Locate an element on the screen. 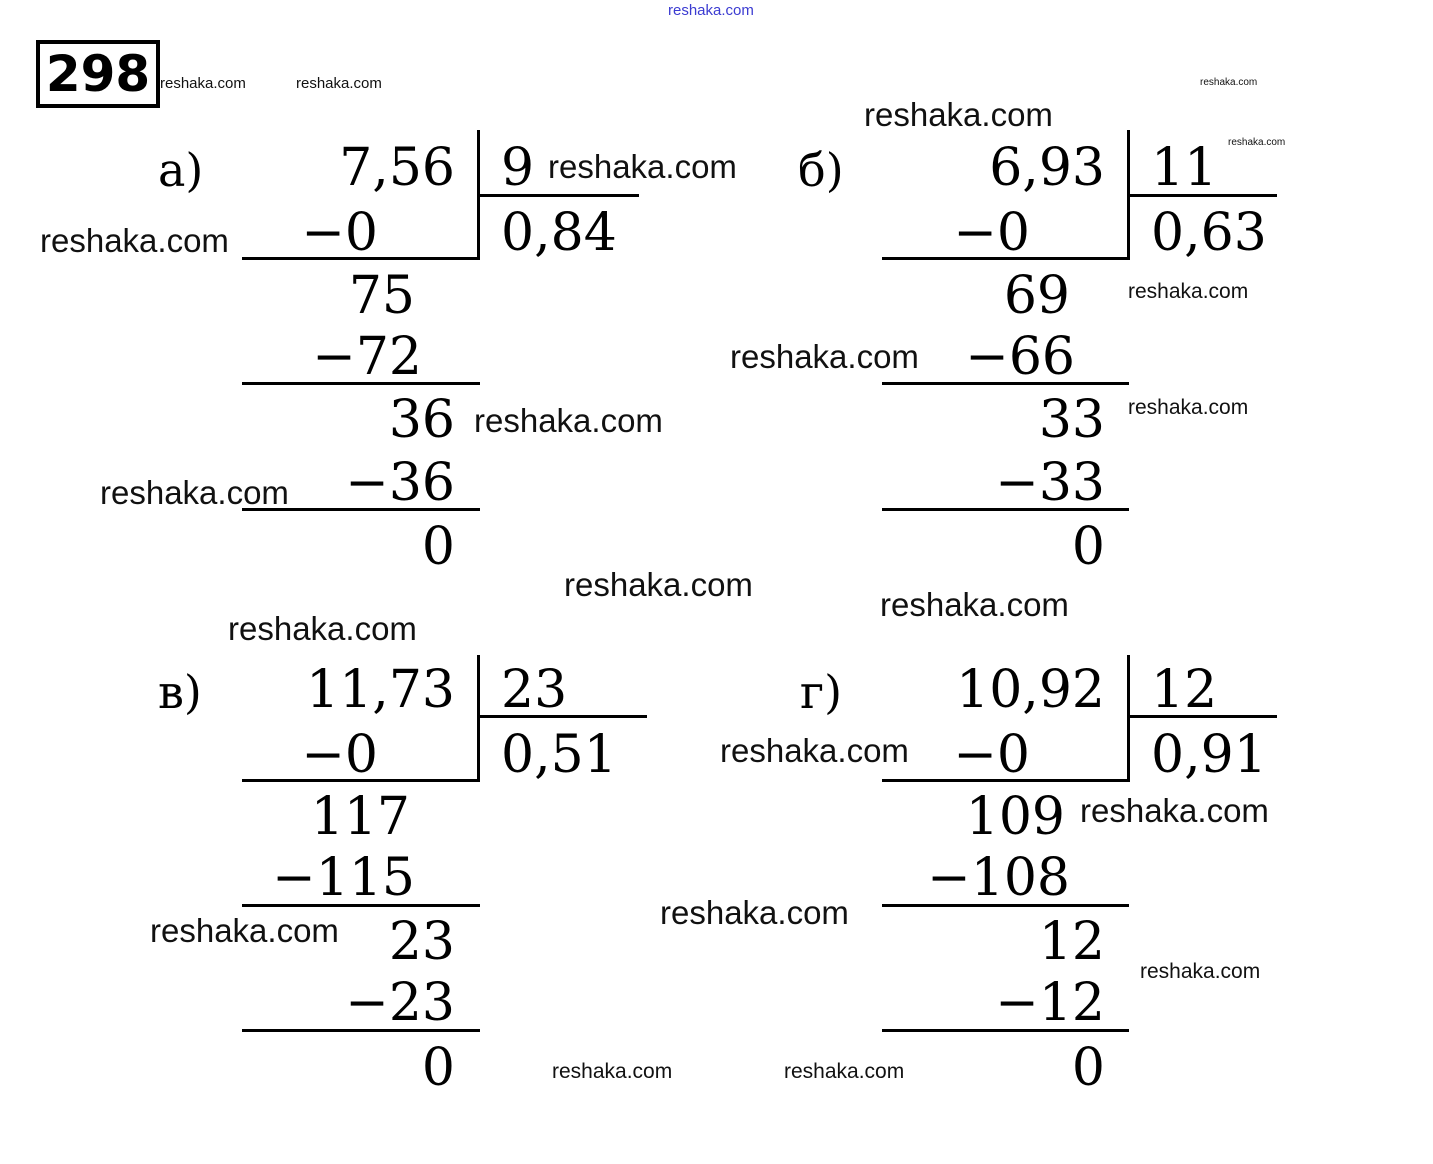 The width and height of the screenshot is (1433, 1164). dividend: 6,93 is located at coordinates (1047, 168).